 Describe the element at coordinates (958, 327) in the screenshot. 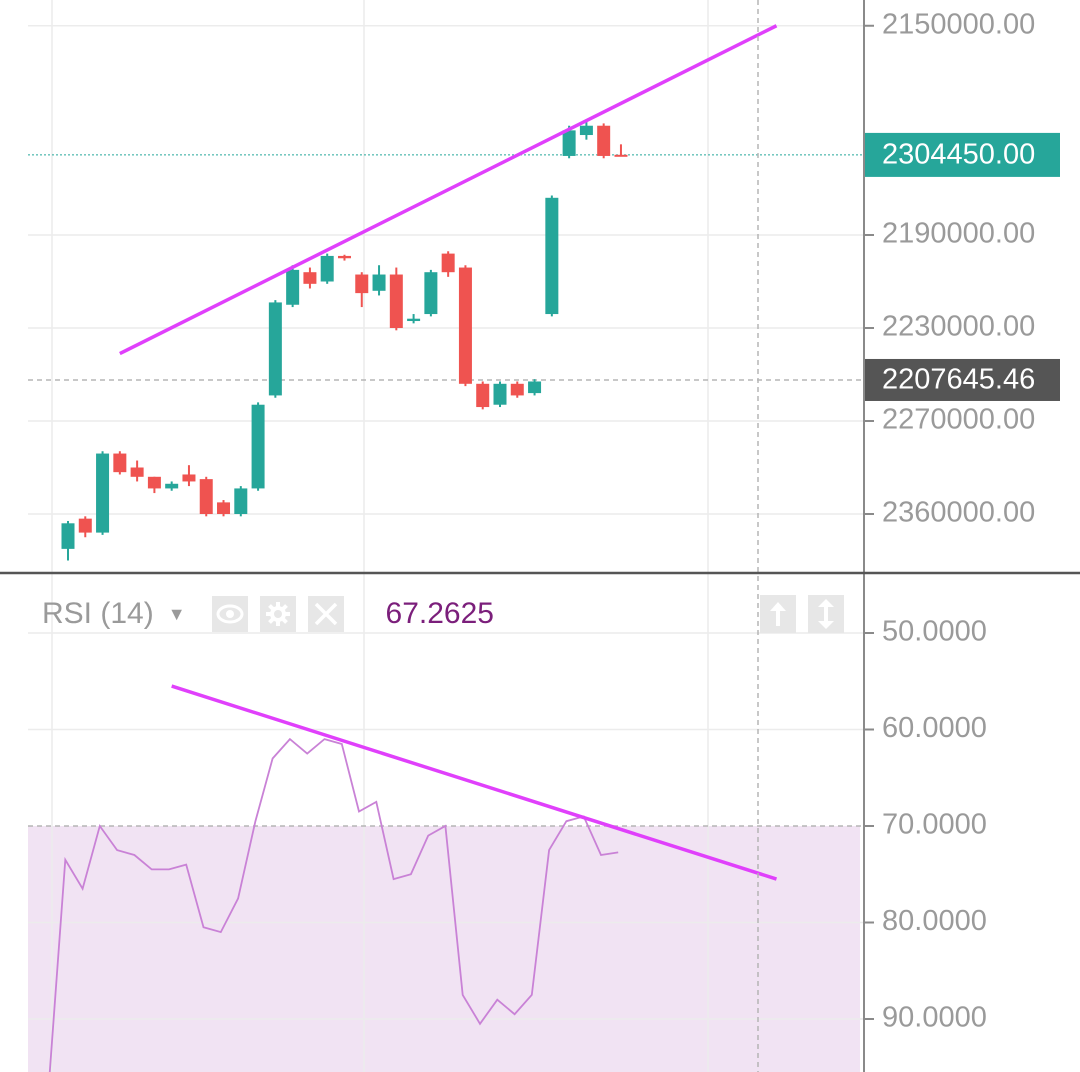

I see `price-tick-label: 2230000.00` at that location.